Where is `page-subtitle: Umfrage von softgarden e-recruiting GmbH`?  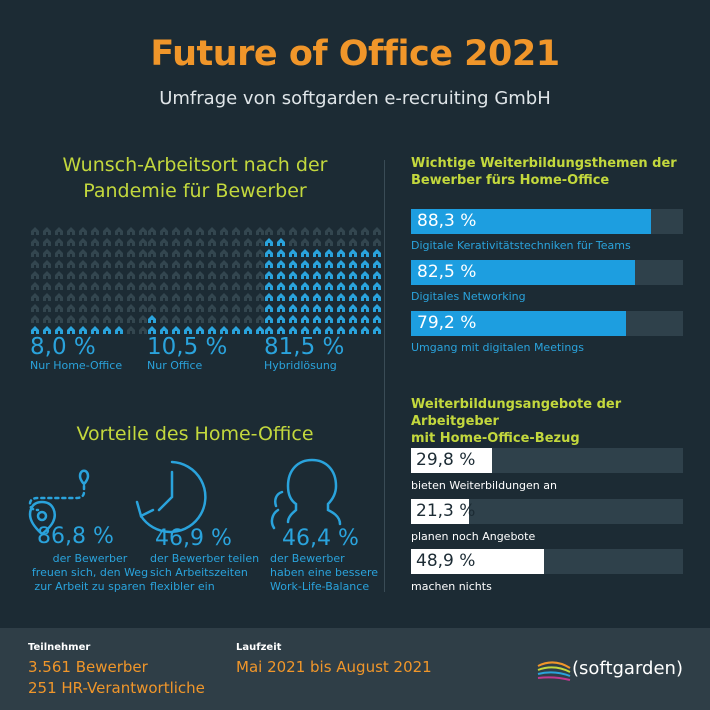 page-subtitle: Umfrage von softgarden e-recruiting GmbH is located at coordinates (355, 98).